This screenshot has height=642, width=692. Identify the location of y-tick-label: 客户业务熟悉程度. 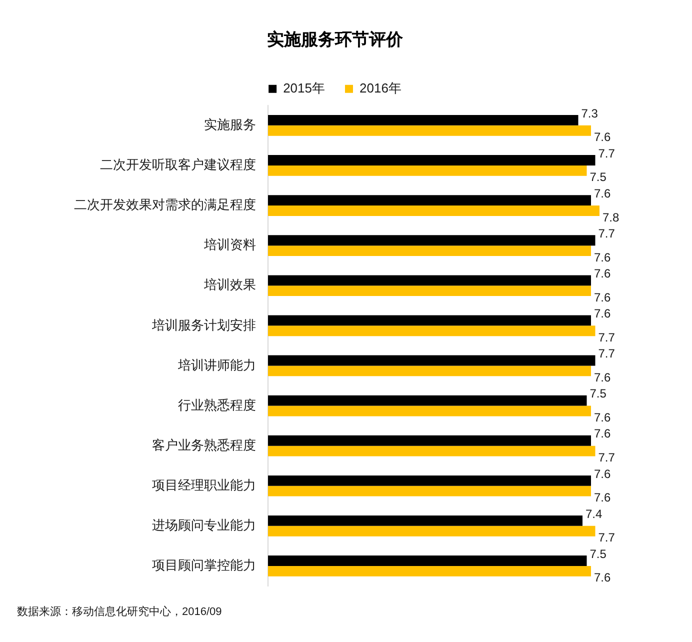
(204, 444).